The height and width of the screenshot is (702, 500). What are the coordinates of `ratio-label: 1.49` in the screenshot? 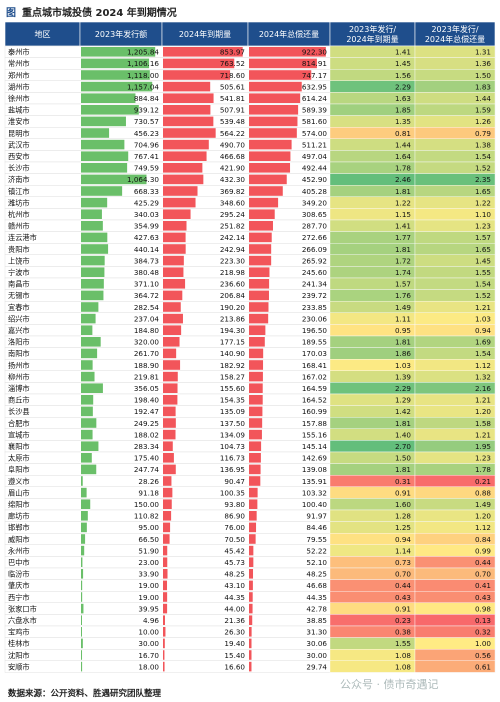 It's located at (483, 504).